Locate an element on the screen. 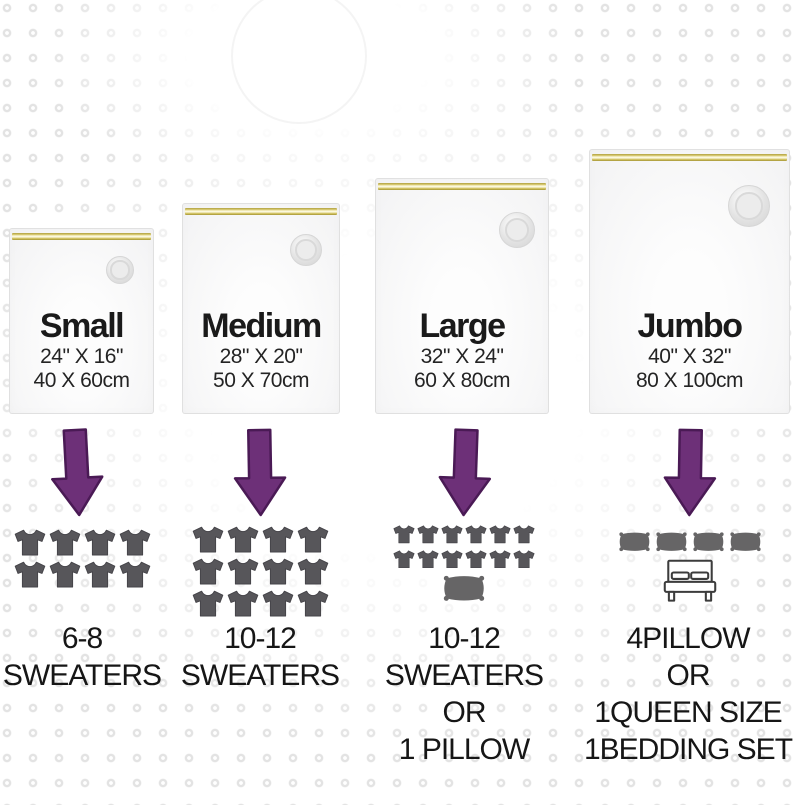 The image size is (800, 805). bag-text-block: Medium 28" X 20" 50 X 70cm is located at coordinates (261, 350).